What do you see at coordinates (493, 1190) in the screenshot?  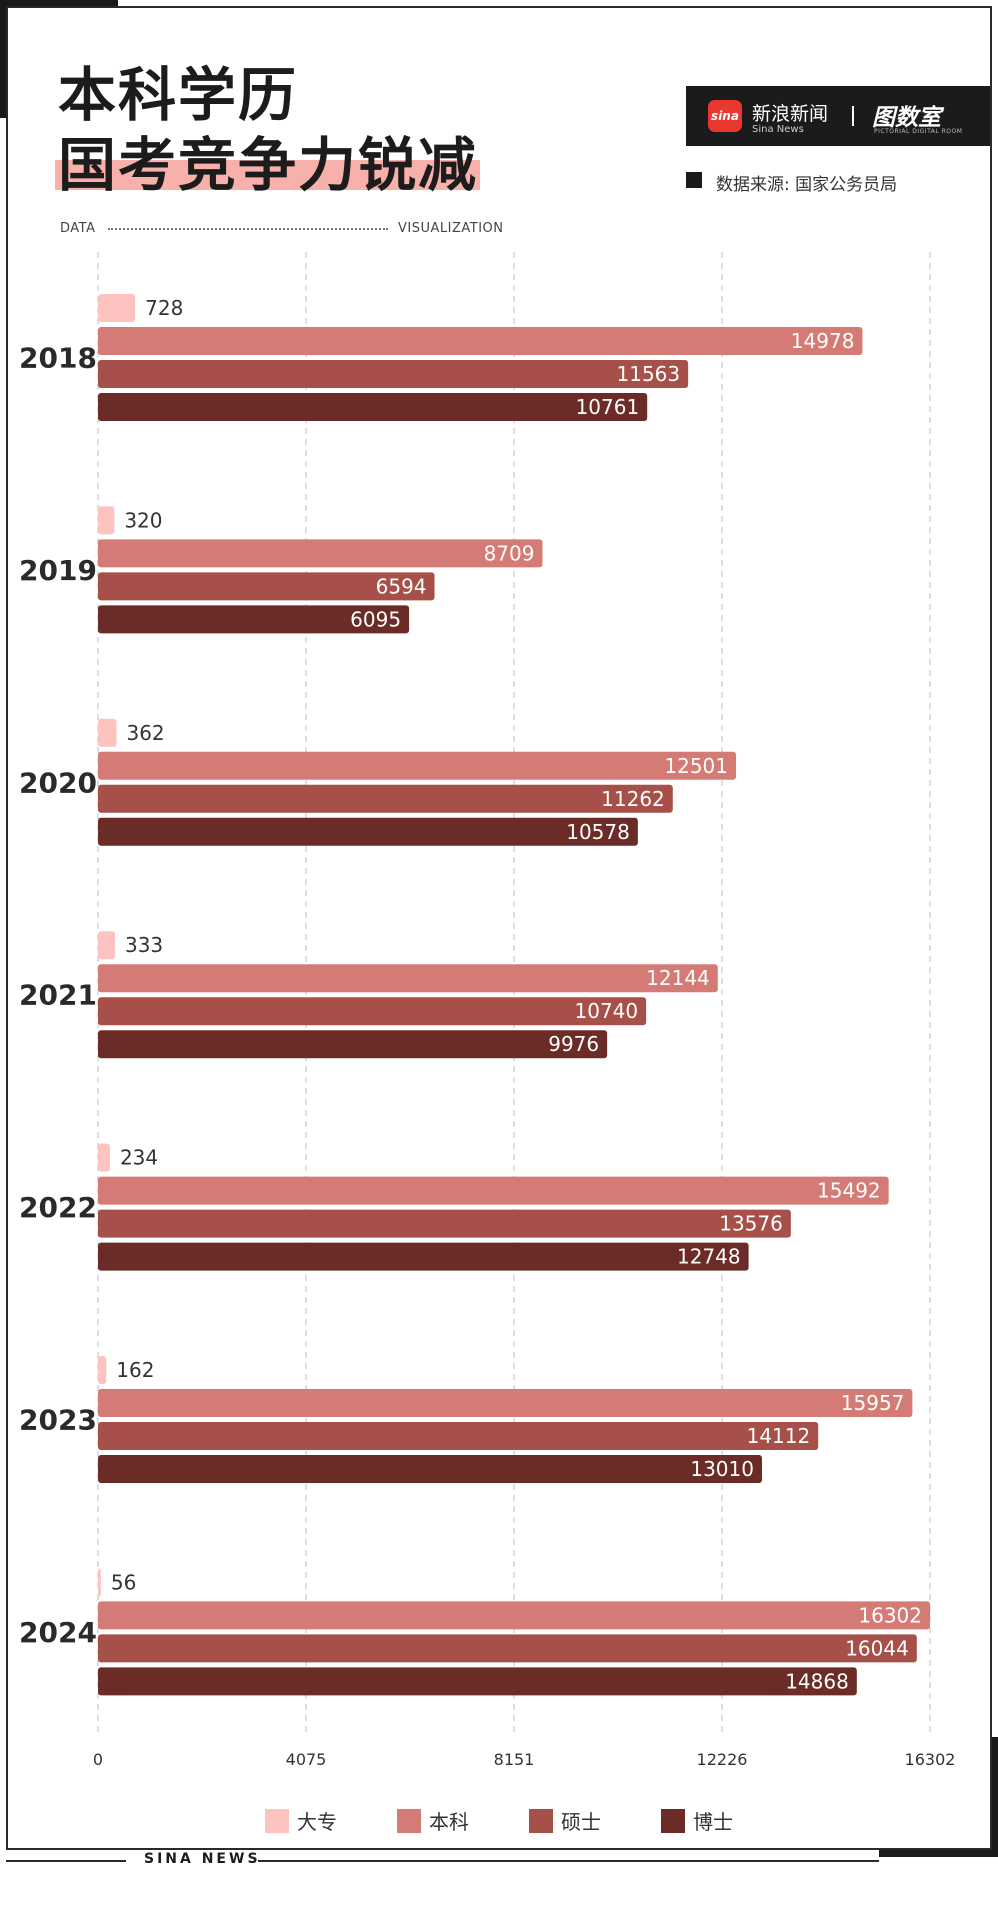 I see `bar-benke-2022` at bounding box center [493, 1190].